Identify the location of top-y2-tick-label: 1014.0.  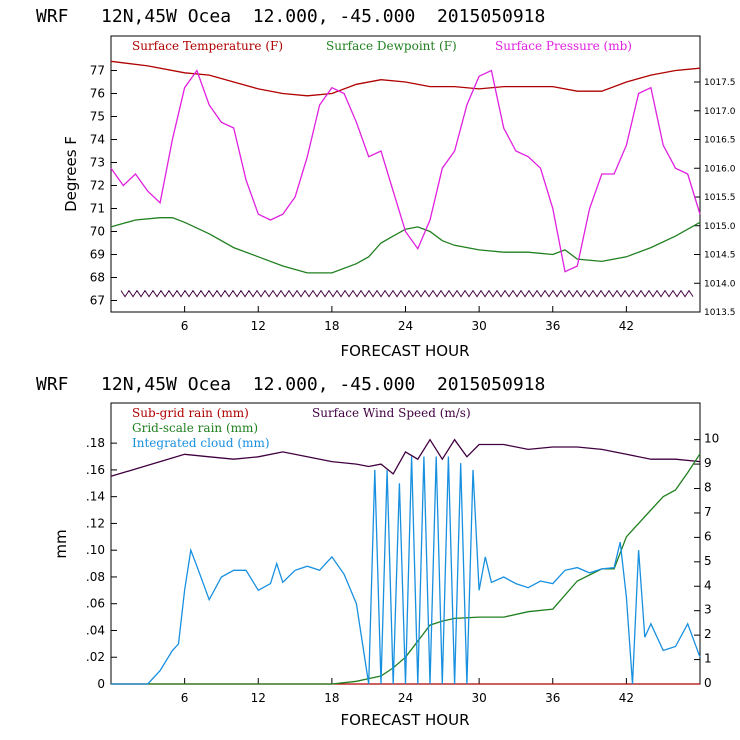
(720, 284).